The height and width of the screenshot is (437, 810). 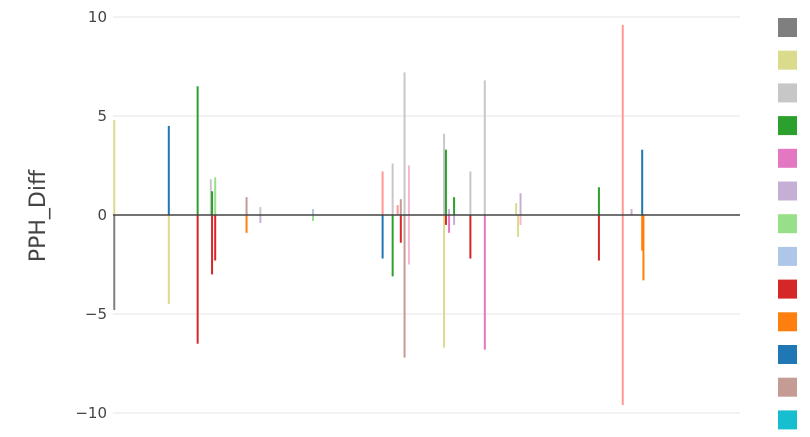 What do you see at coordinates (102, 116) in the screenshot?
I see `y-tick-label: 5` at bounding box center [102, 116].